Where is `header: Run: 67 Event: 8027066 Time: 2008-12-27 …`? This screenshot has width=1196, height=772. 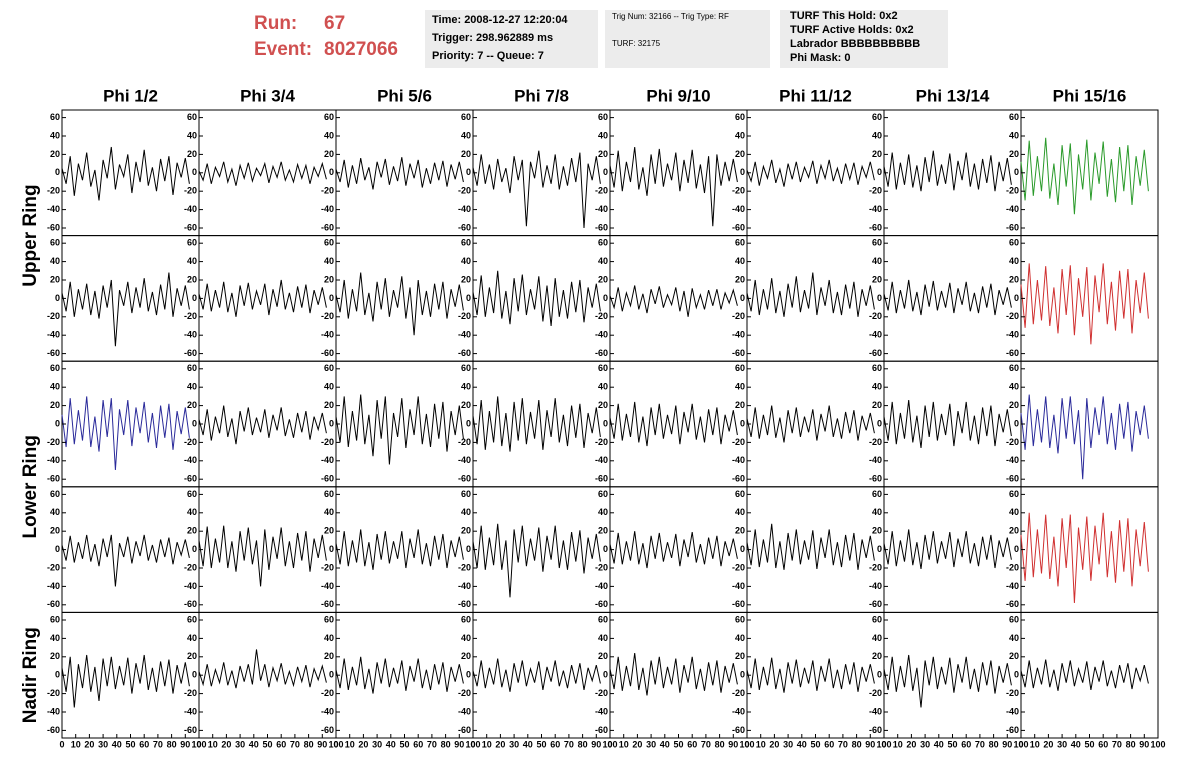 header: Run: 67 Event: 8027066 Time: 2008-12-27 … is located at coordinates (601, 39).